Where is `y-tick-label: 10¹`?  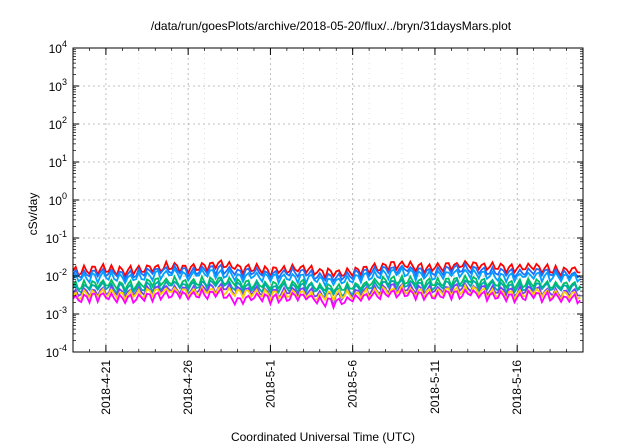
y-tick-label: 10¹ is located at coordinates (58, 161).